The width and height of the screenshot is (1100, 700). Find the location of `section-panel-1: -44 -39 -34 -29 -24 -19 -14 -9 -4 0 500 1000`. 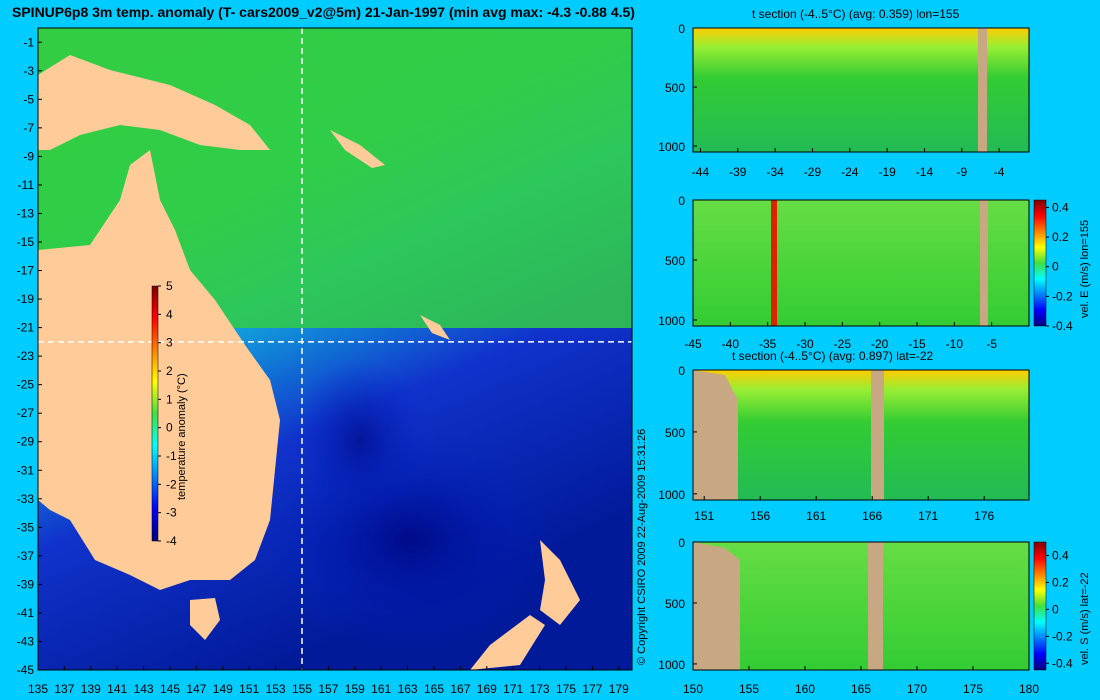

section-panel-1: -44 -39 -34 -29 -24 -19 -14 -9 -4 0 500 1000 is located at coordinates (844, 100).